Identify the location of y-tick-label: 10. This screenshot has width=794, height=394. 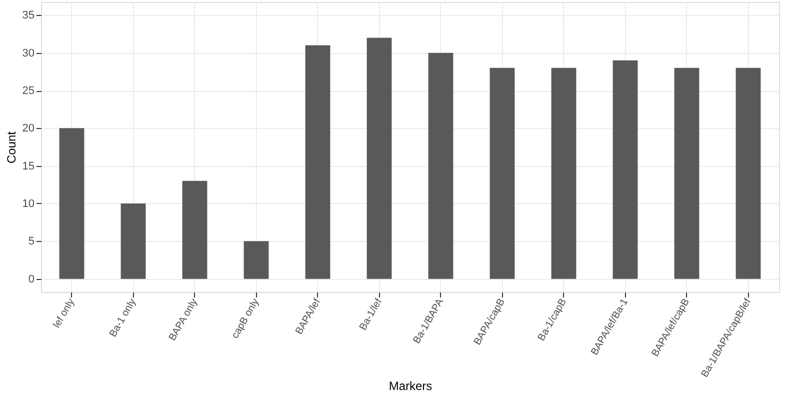
(28, 204).